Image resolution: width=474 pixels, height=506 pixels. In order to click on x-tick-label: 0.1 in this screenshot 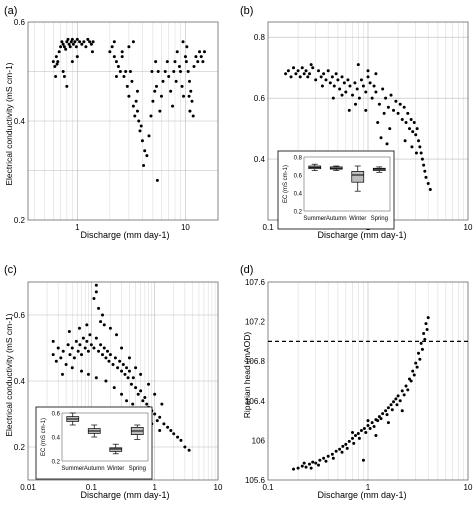, I will do `click(268, 227)`.